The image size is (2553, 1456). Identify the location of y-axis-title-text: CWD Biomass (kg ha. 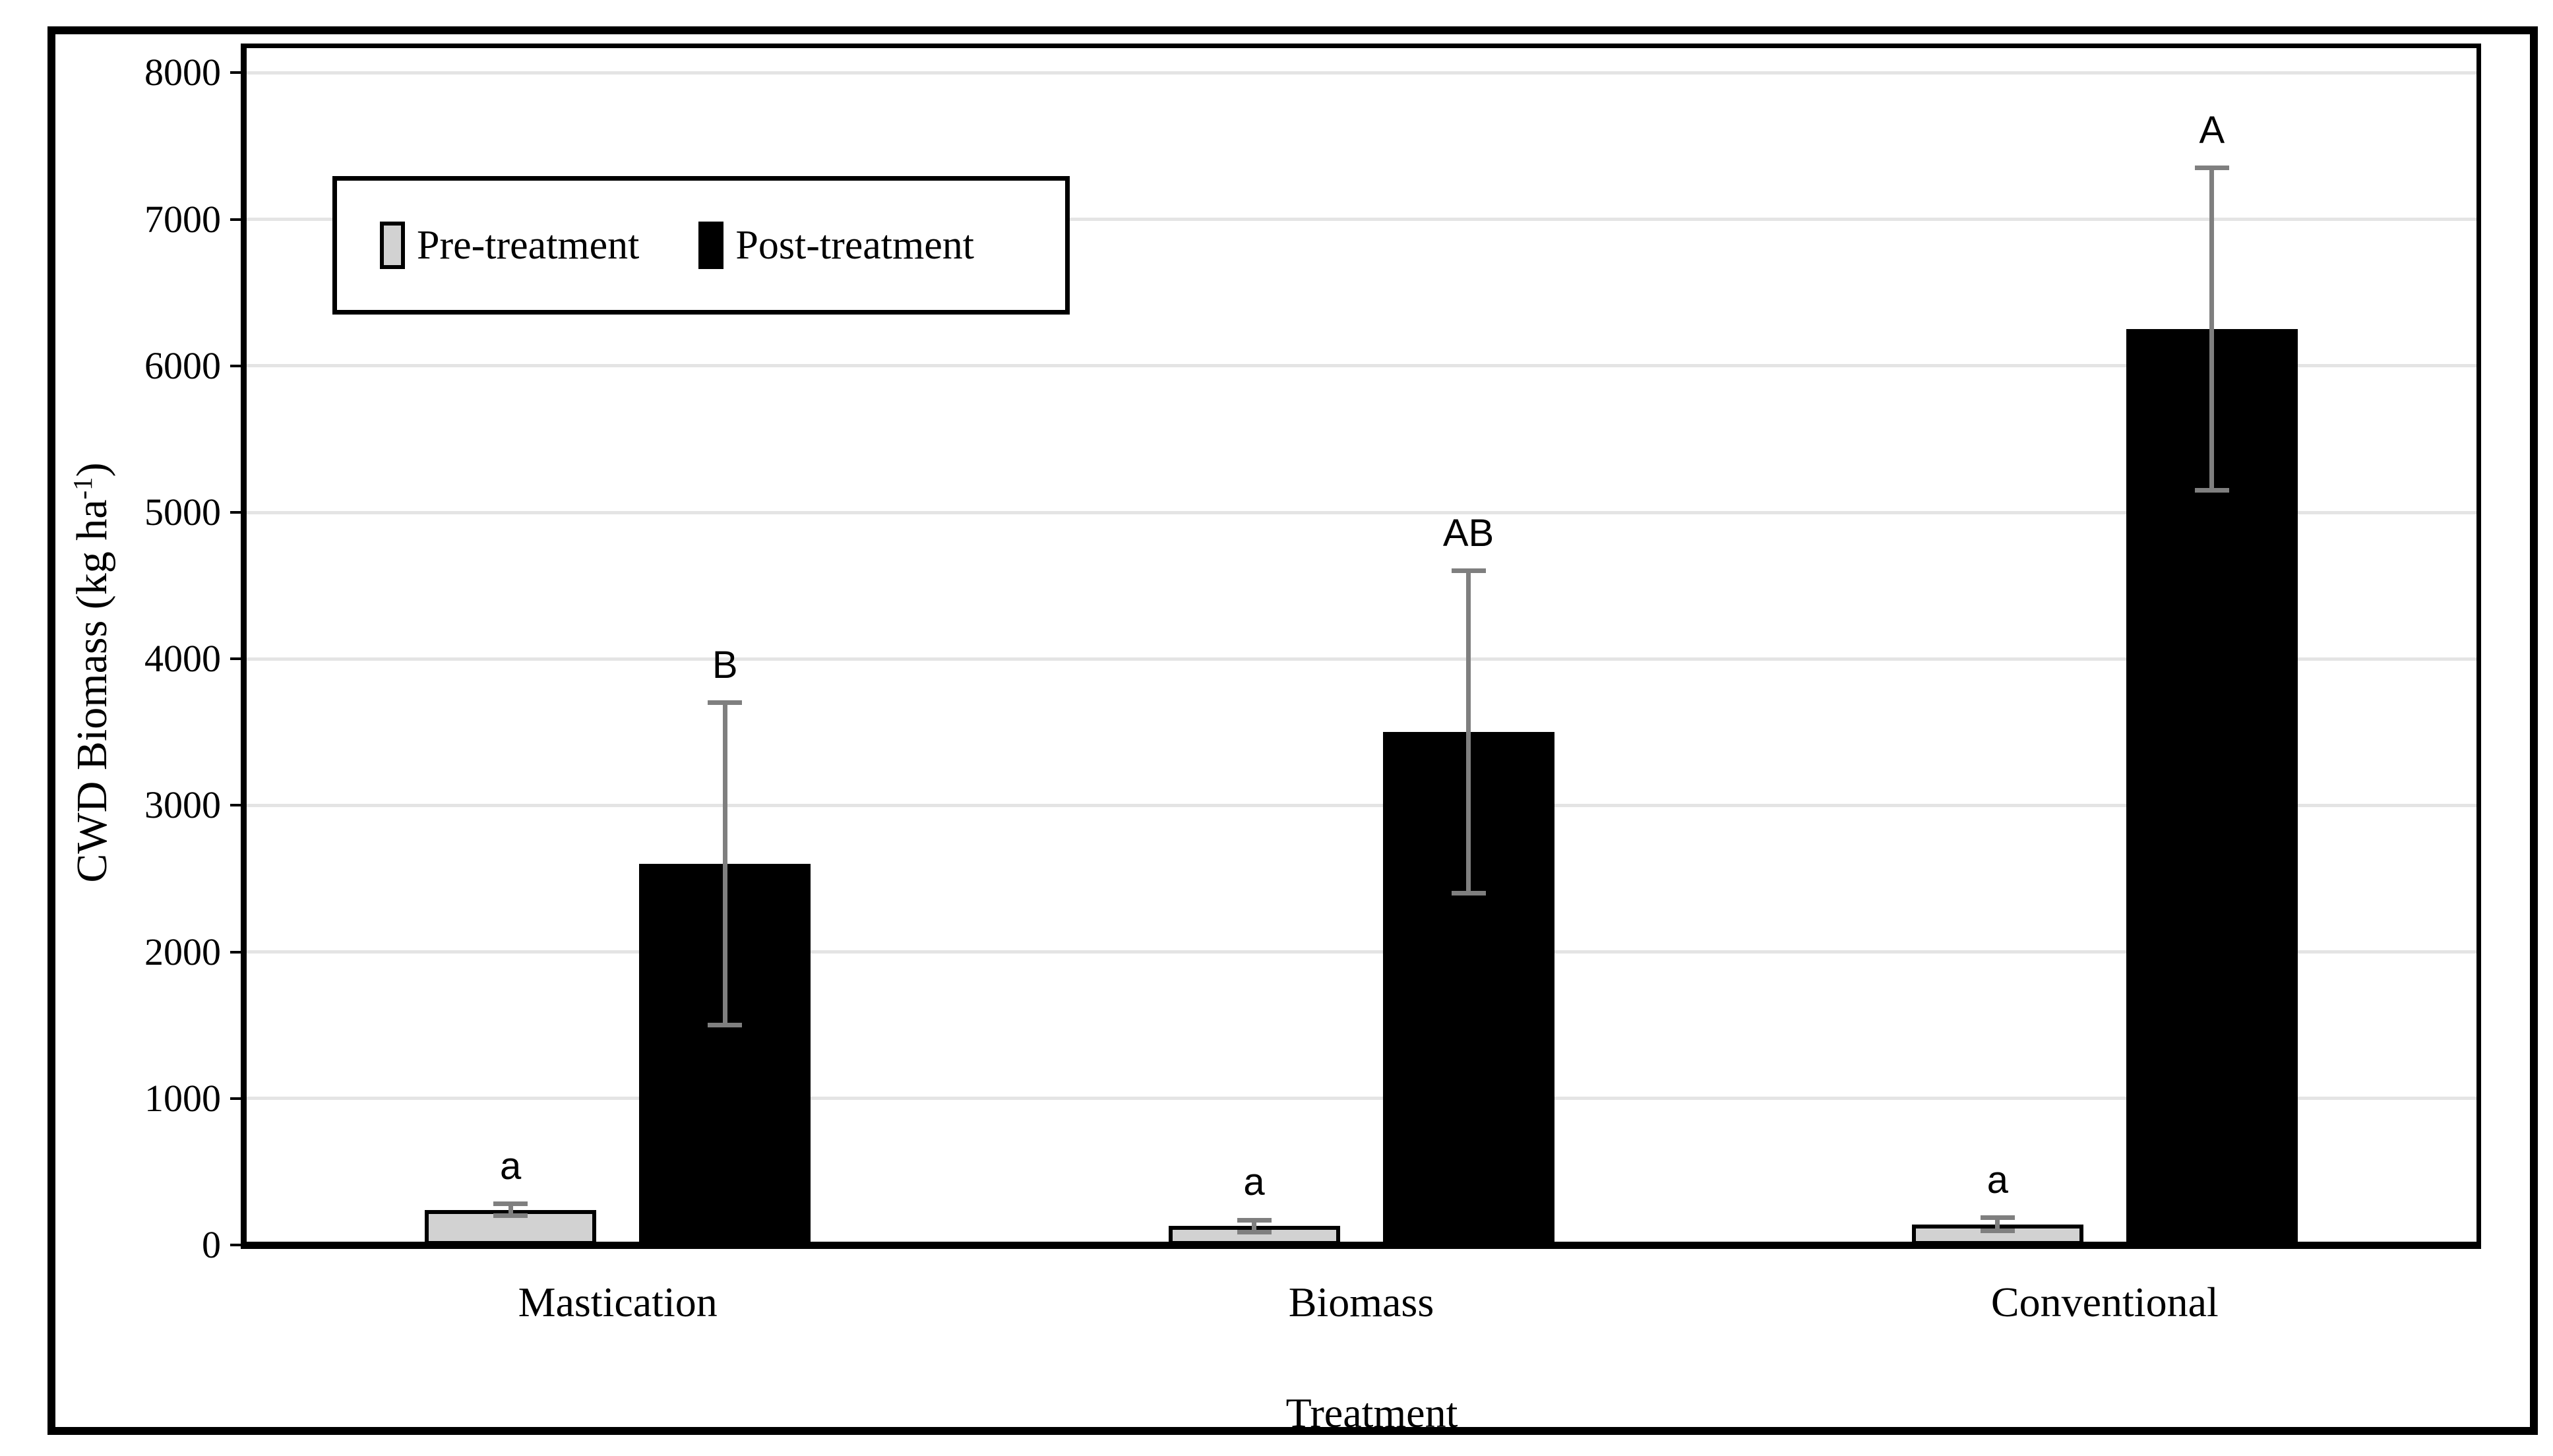
(92, 691).